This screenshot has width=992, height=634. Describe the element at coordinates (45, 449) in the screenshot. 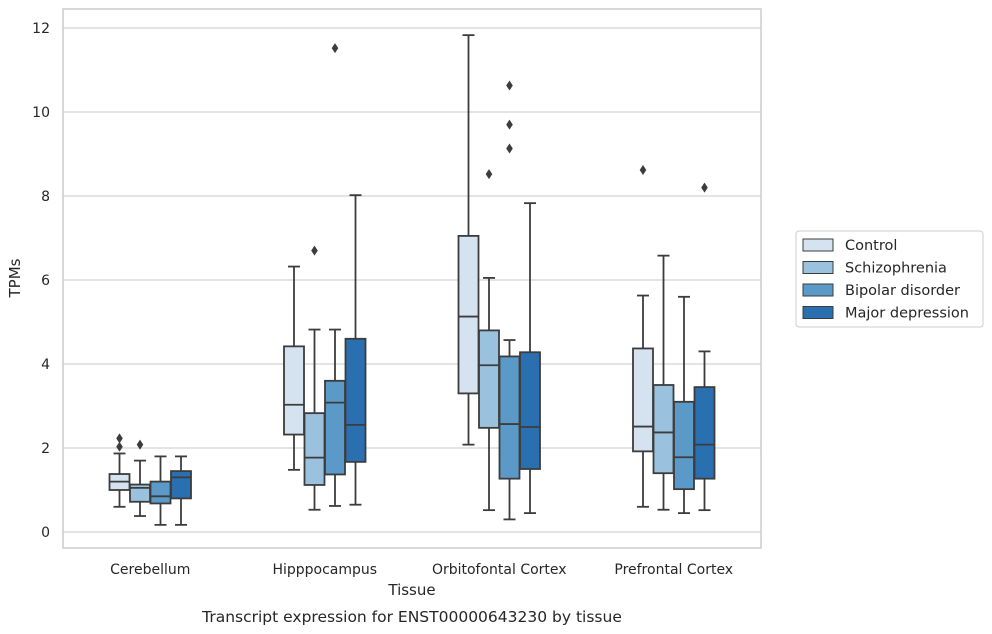

I see `y-tick-label: 2` at that location.